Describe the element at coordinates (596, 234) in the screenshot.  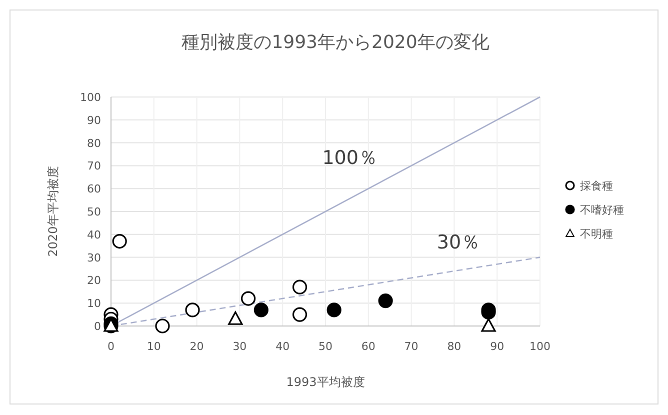
I see `legend-label: 不明種` at that location.